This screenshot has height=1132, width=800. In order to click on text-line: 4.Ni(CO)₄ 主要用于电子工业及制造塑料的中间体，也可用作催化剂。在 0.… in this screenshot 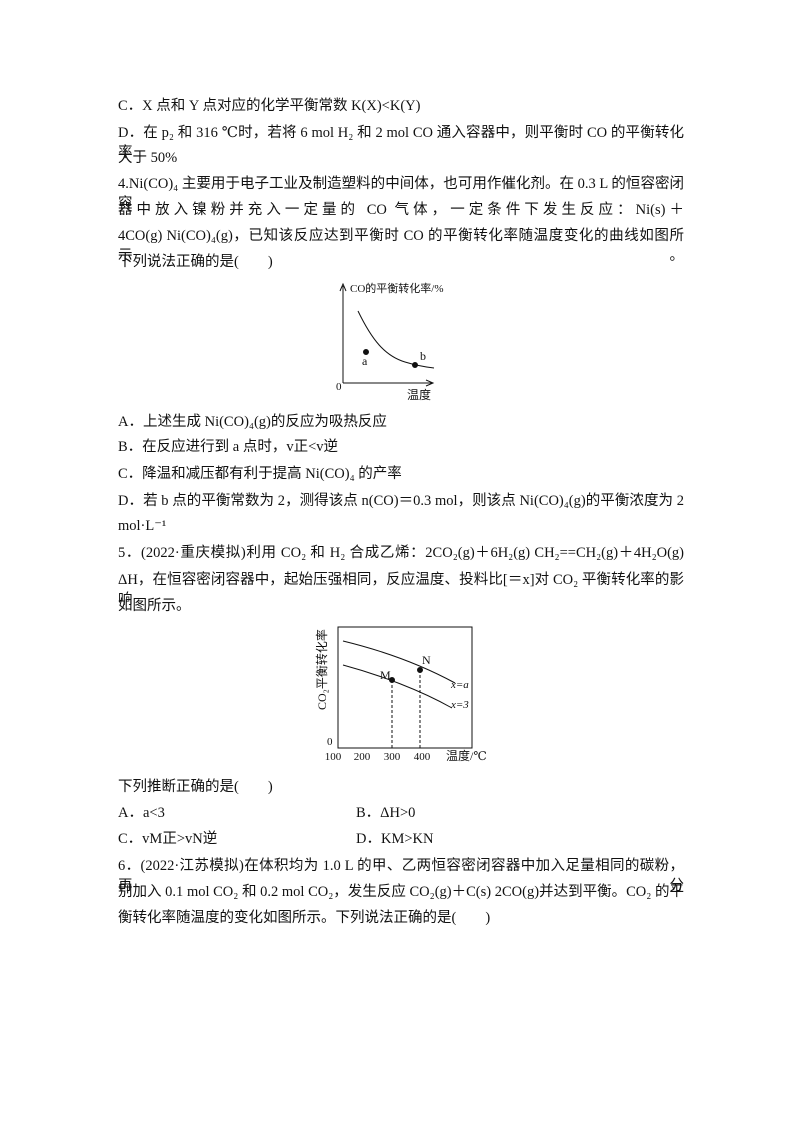, I will do `click(401, 194)`.